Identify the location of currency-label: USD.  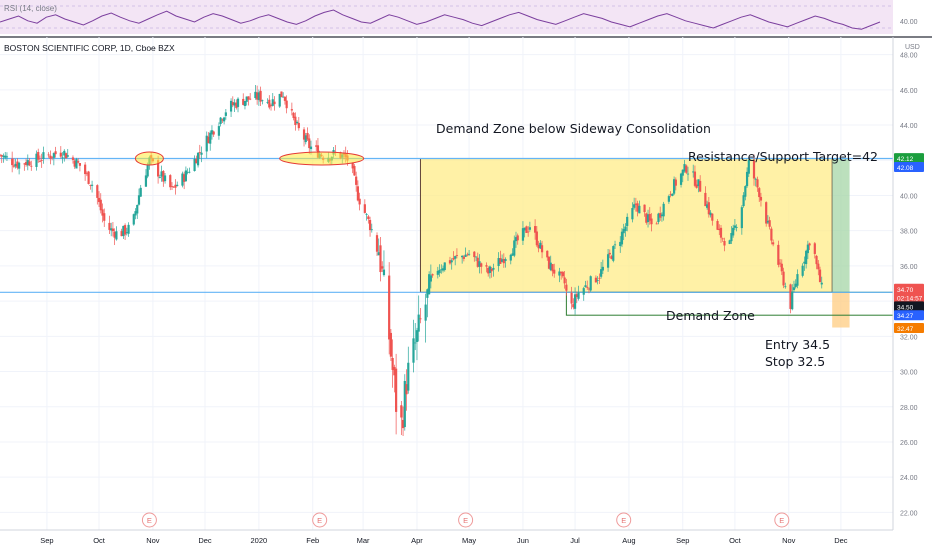
(912, 47).